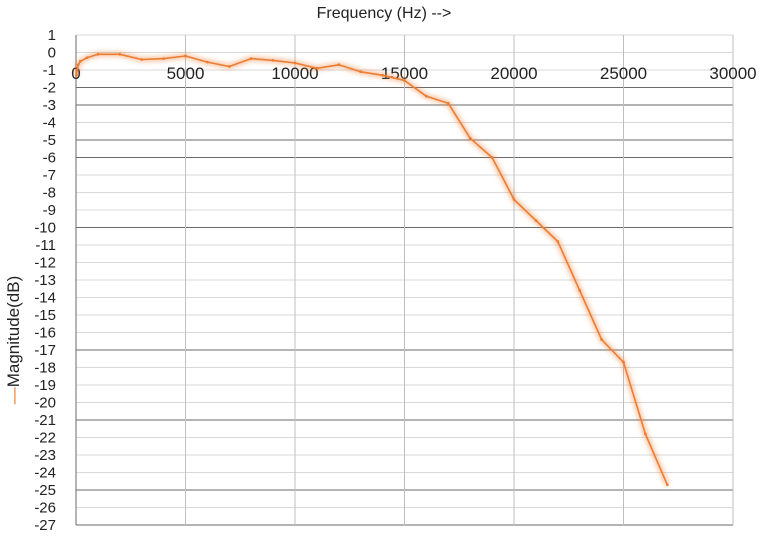  What do you see at coordinates (45, 438) in the screenshot?
I see `y-tick-label: -22` at bounding box center [45, 438].